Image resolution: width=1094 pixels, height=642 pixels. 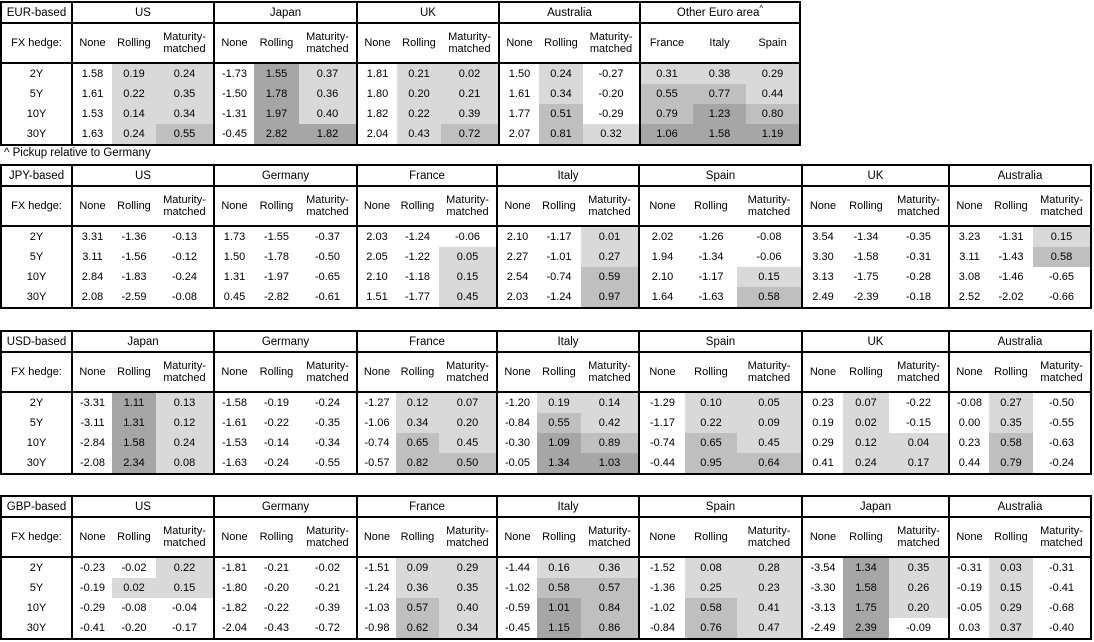 I want to click on value-cell: 0.44, so click(x=773, y=94).